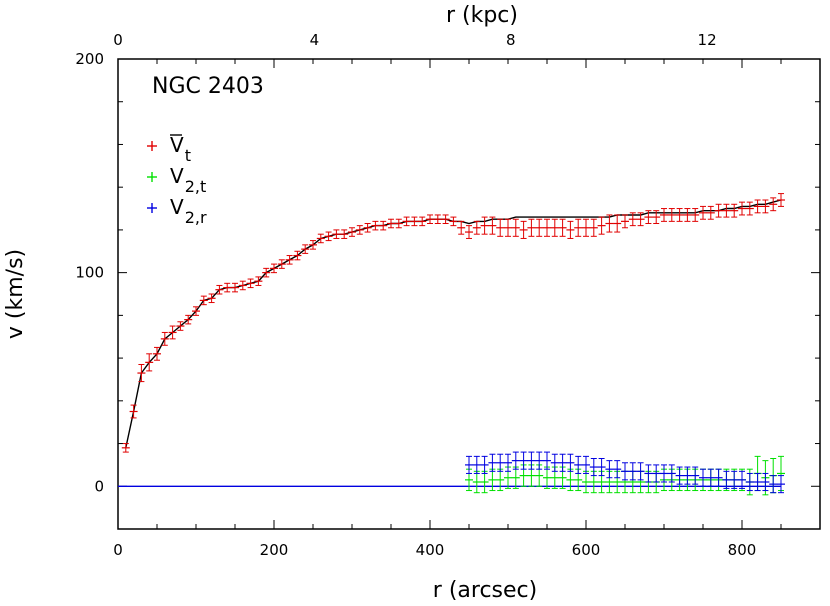 This screenshot has width=830, height=606. Describe the element at coordinates (315, 40) in the screenshot. I see `x2-tick-label: 4` at that location.